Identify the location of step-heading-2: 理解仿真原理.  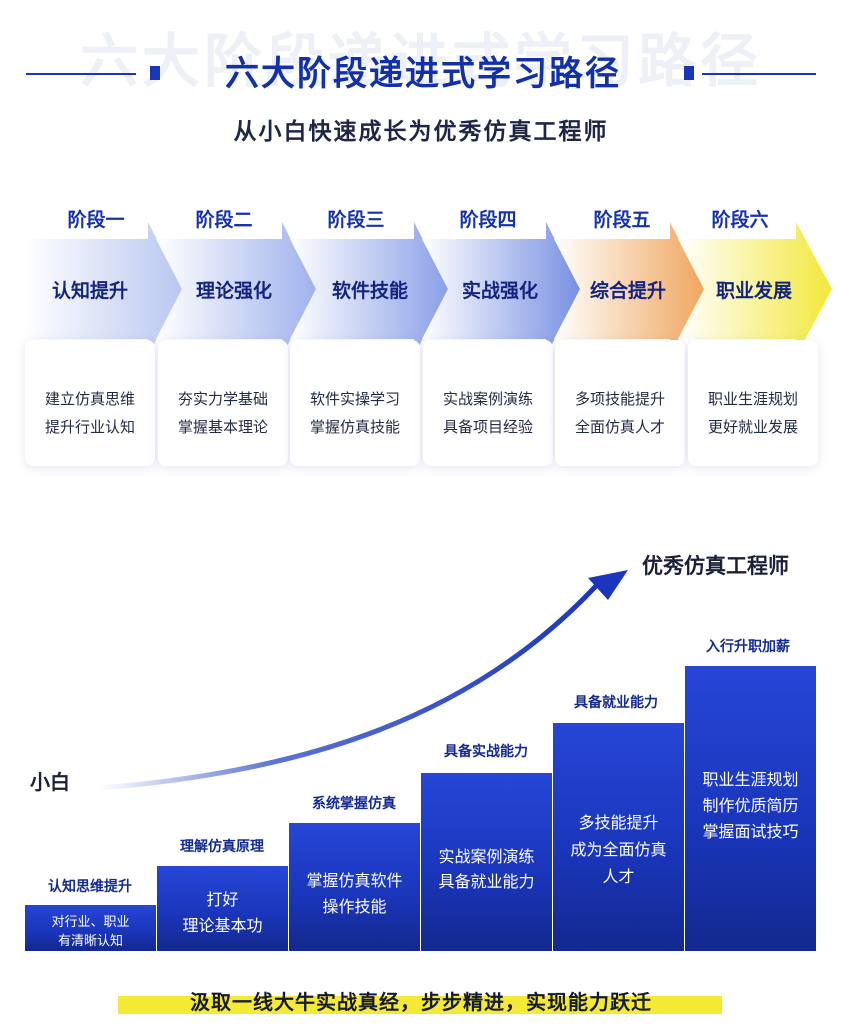
(222, 847).